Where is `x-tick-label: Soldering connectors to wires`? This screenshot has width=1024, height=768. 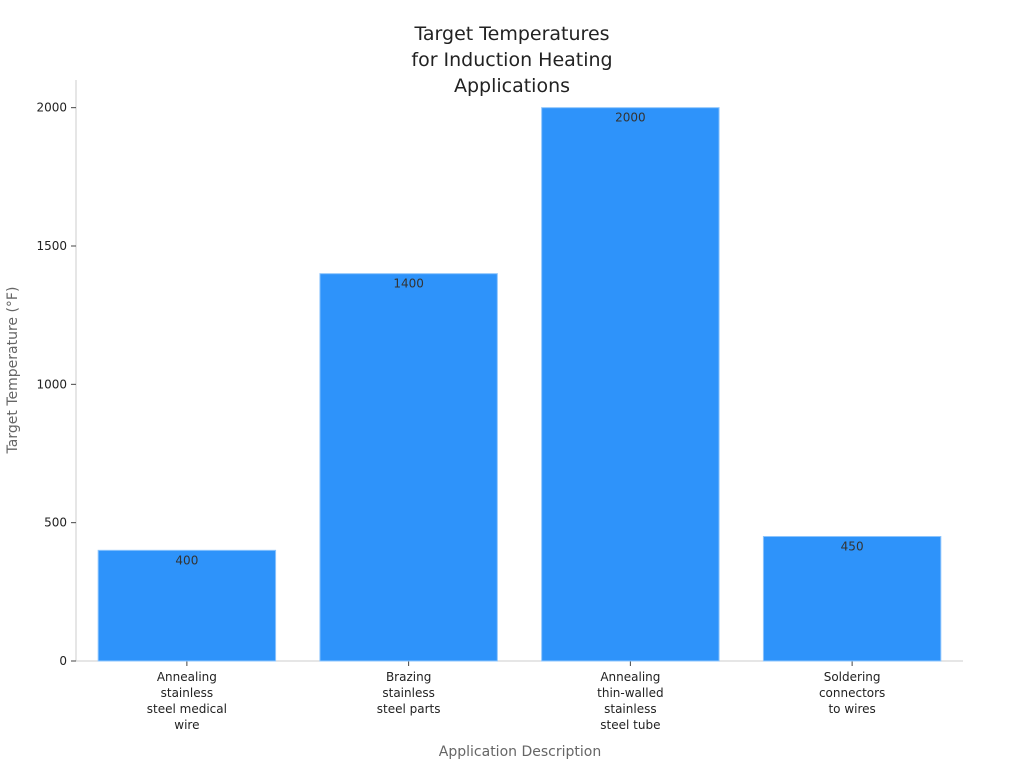
x-tick-label: Soldering connectors to wires is located at coordinates (852, 693).